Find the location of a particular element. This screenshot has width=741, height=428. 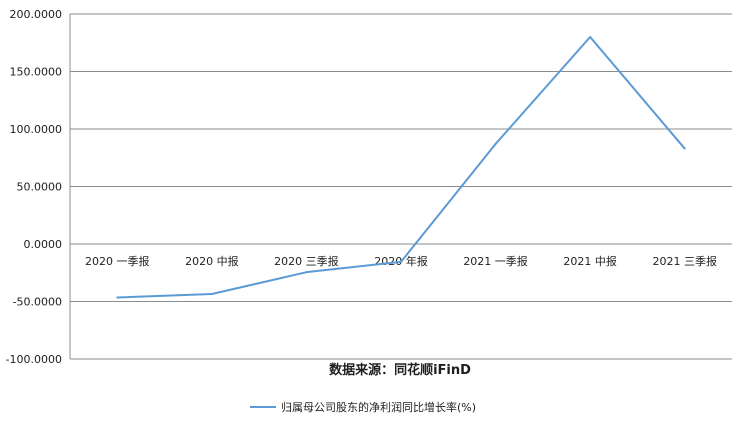

source-note: 数据来源：同花顺iFinD is located at coordinates (400, 370).